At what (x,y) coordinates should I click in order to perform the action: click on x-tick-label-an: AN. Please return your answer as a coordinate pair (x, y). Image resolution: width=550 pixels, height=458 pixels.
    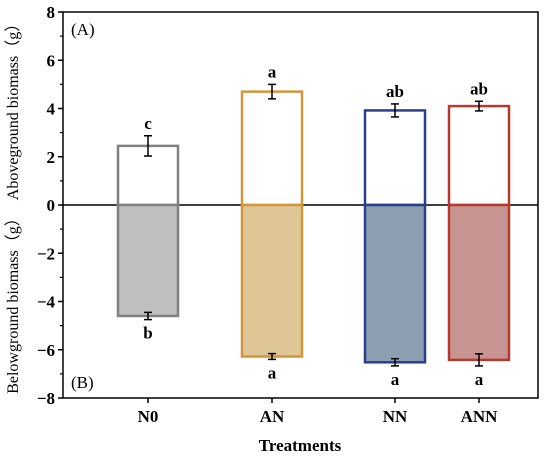
    Looking at the image, I should click on (272, 416).